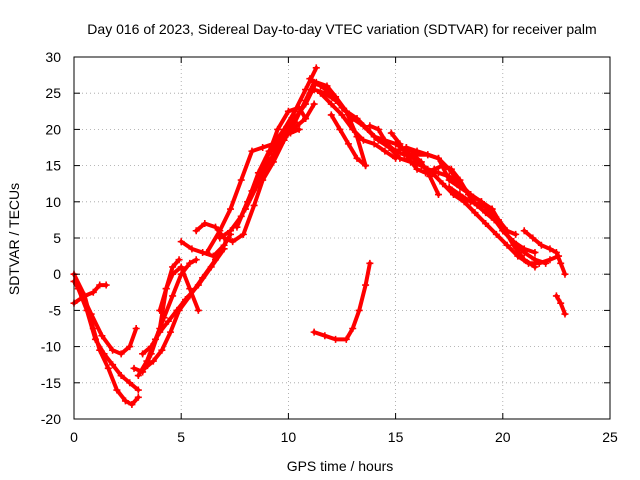  I want to click on series-line-sat-s, so click(358, 126).